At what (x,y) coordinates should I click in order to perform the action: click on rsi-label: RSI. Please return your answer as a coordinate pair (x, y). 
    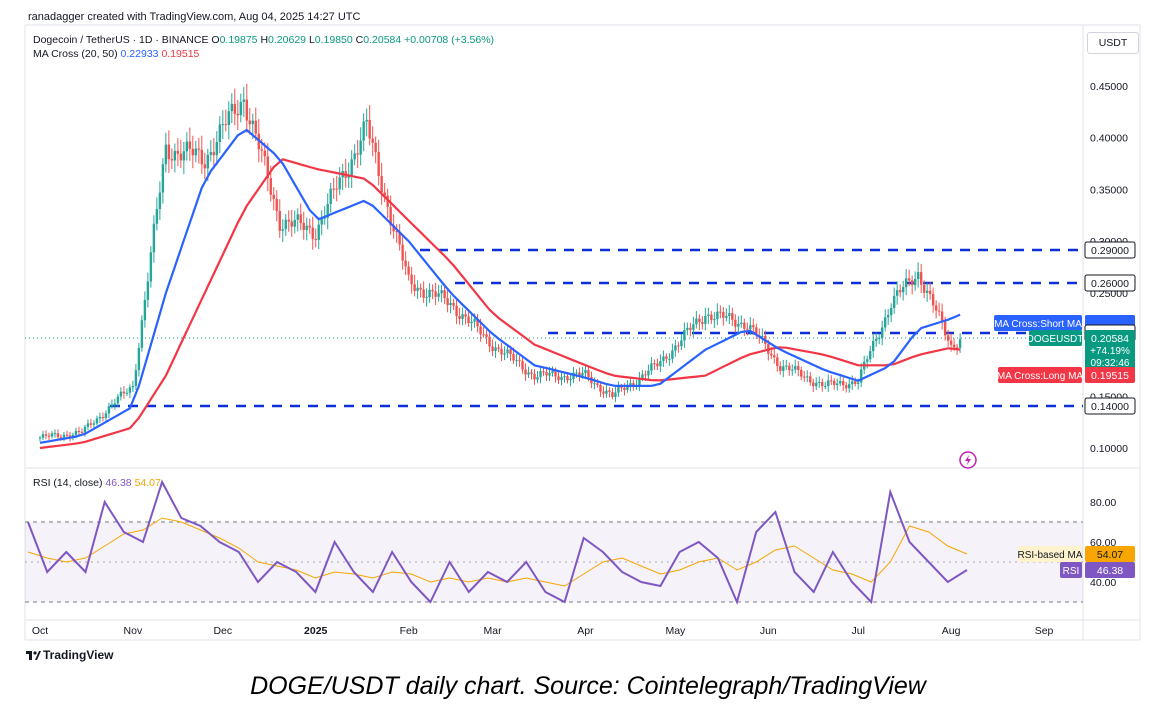
    Looking at the image, I should click on (1071, 571).